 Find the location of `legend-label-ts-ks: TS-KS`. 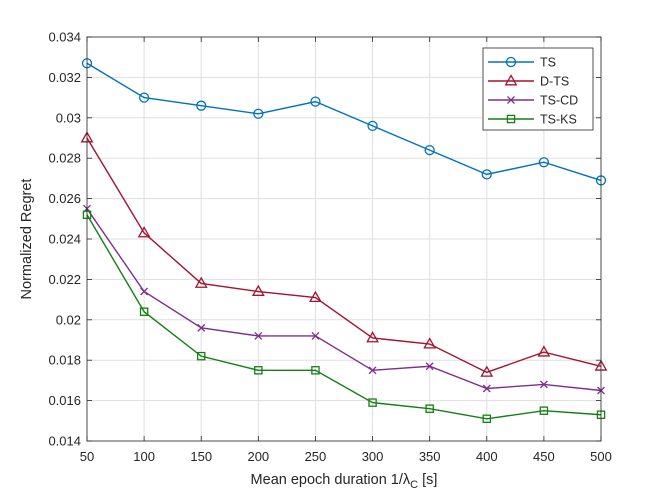

legend-label-ts-ks: TS-KS is located at coordinates (558, 120).